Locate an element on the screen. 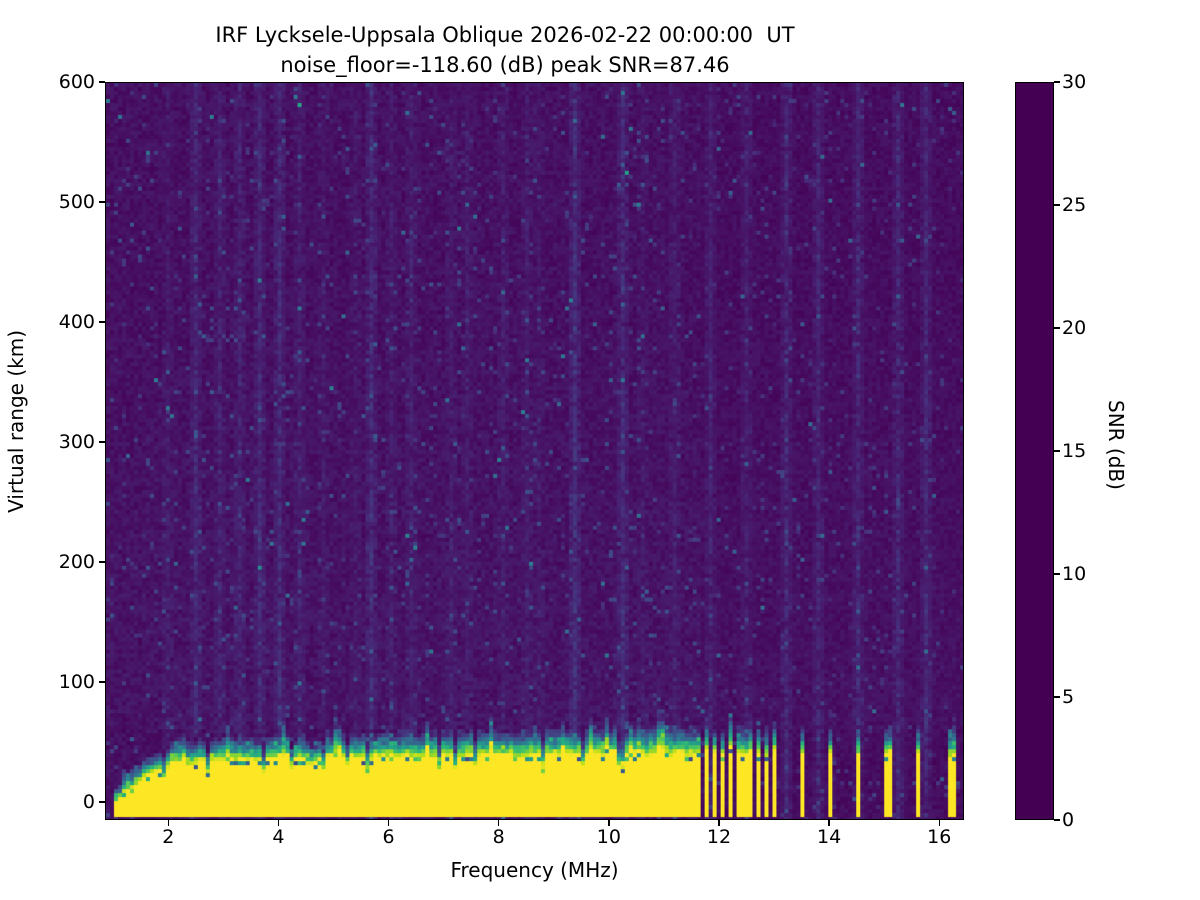 This screenshot has width=1200, height=900. y-tick-label: 500 is located at coordinates (76, 202).